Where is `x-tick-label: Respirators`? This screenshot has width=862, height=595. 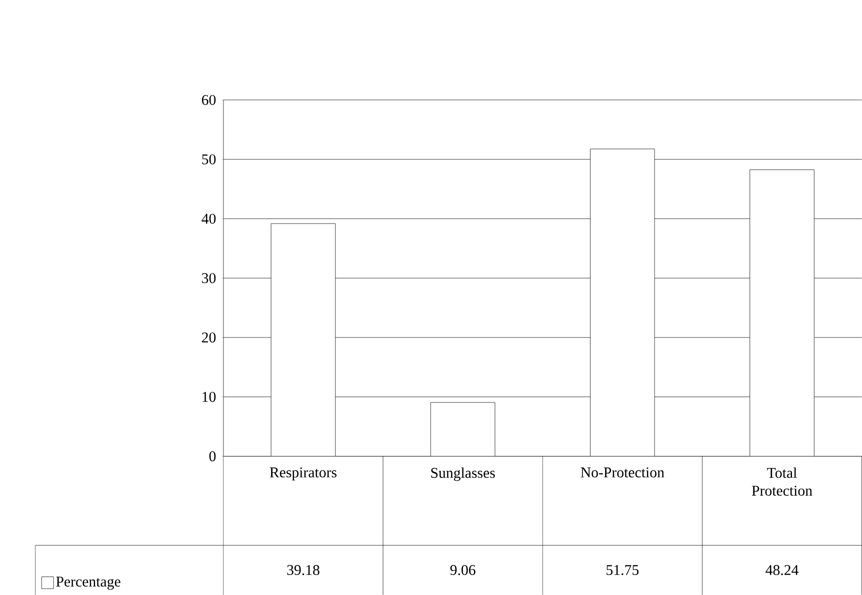
x-tick-label: Respirators is located at coordinates (303, 473).